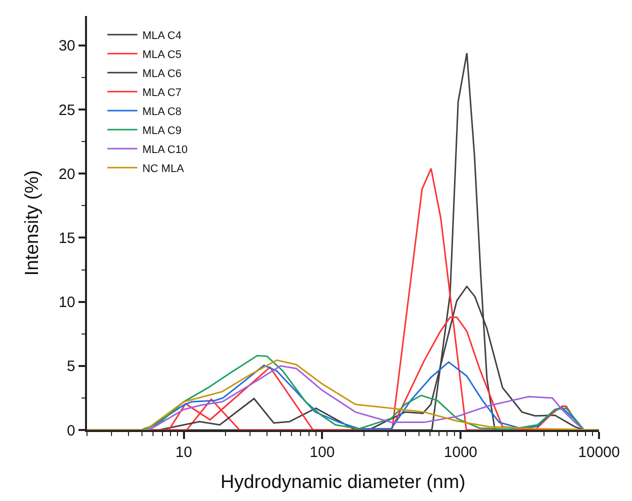 The image size is (632, 501). What do you see at coordinates (165, 150) in the screenshot?
I see `legend-label: MLA C10` at bounding box center [165, 150].